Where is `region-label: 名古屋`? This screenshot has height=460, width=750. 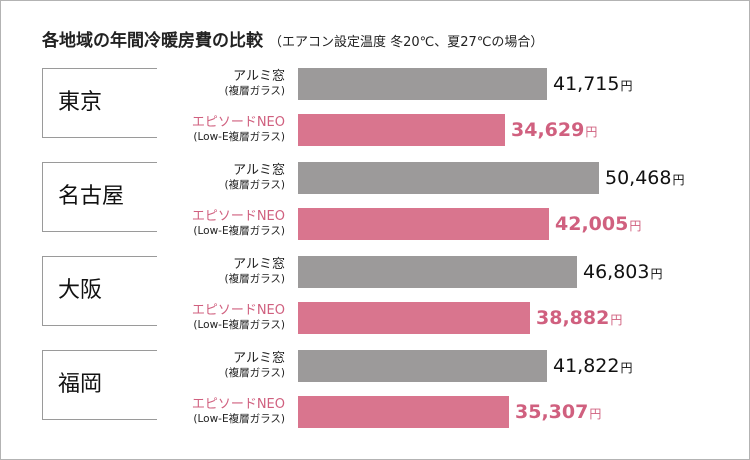 region-label: 名古屋 is located at coordinates (91, 196).